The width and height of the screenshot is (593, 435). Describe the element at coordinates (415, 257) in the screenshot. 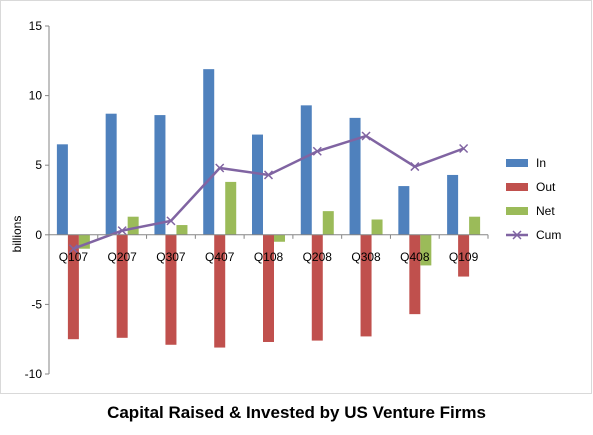

I see `x-tick-label: Q408` at that location.